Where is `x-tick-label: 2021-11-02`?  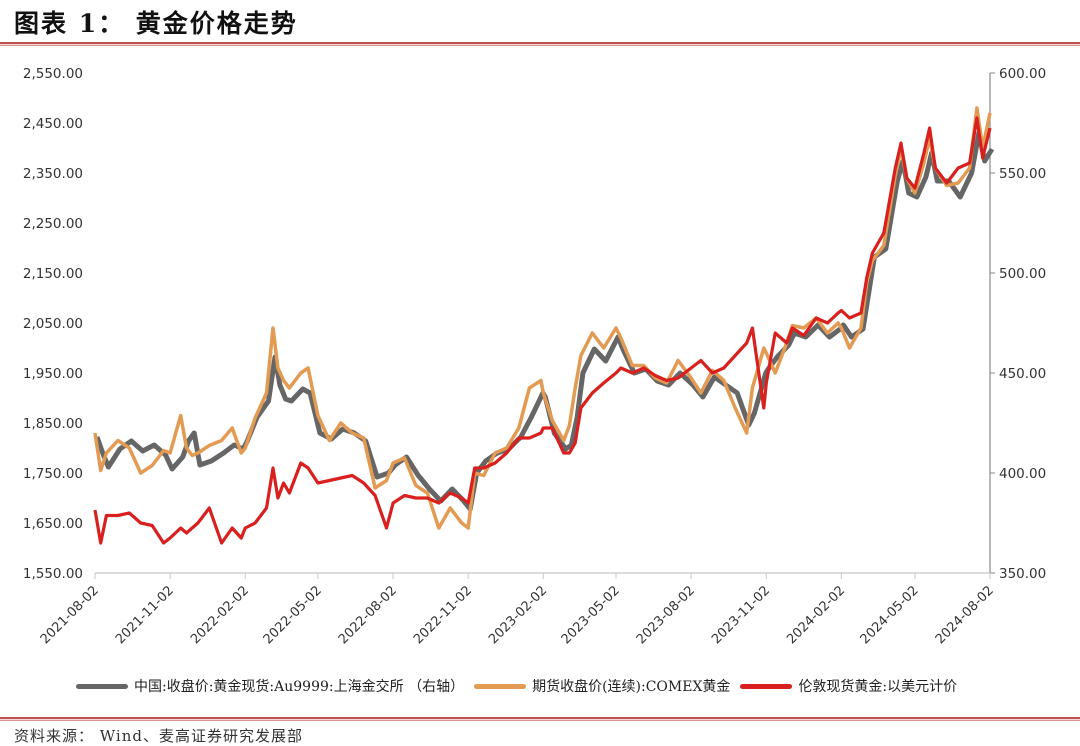 x-tick-label: 2021-11-02 is located at coordinates (145, 615).